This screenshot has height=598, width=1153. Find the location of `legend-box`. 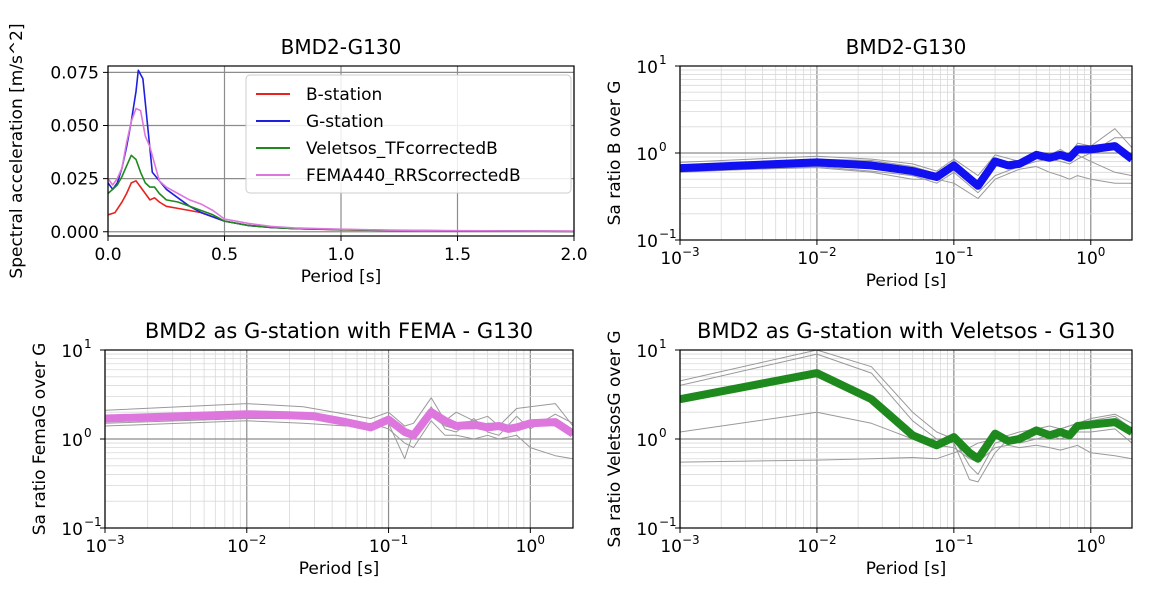

legend-box is located at coordinates (408, 134).